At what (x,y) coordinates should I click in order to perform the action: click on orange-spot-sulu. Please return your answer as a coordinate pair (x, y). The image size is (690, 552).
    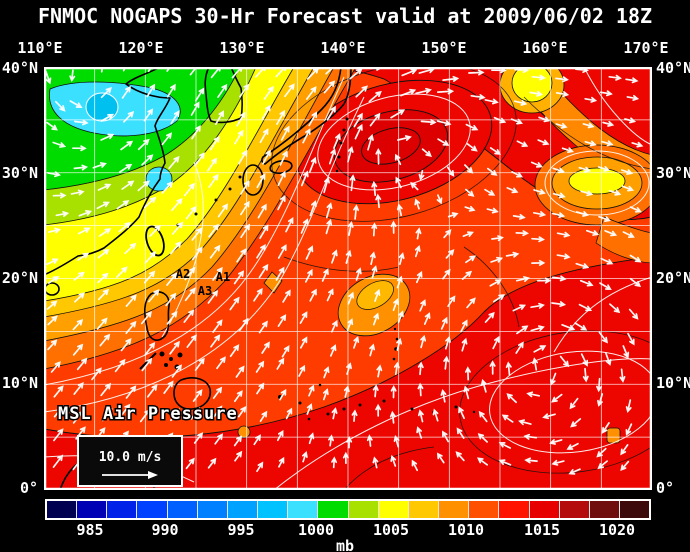
    Looking at the image, I should click on (244, 432).